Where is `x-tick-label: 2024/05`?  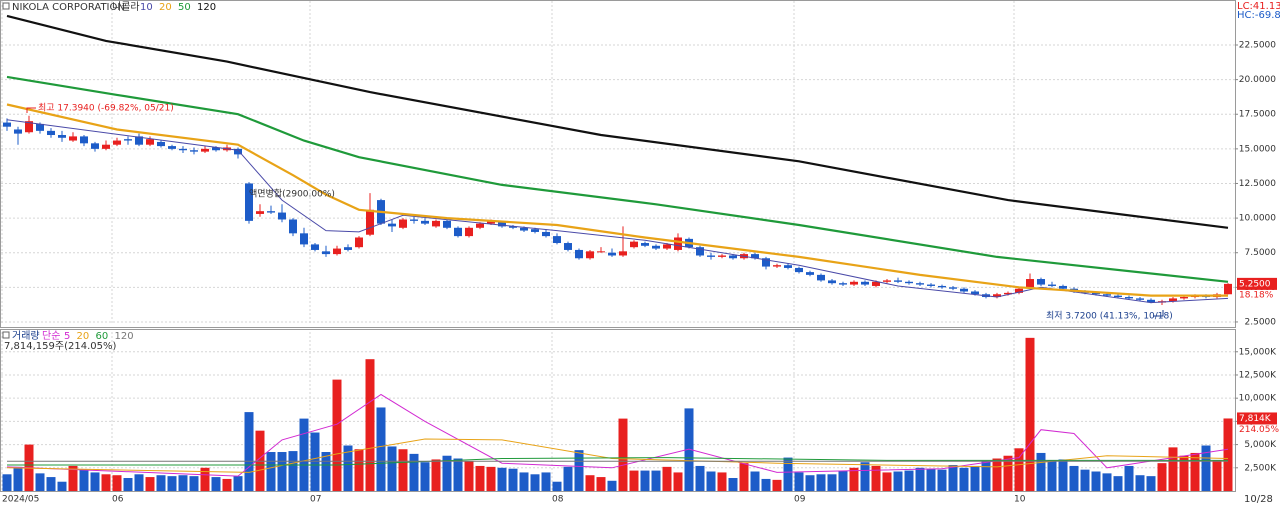 x-tick-label: 2024/05 is located at coordinates (20, 500).